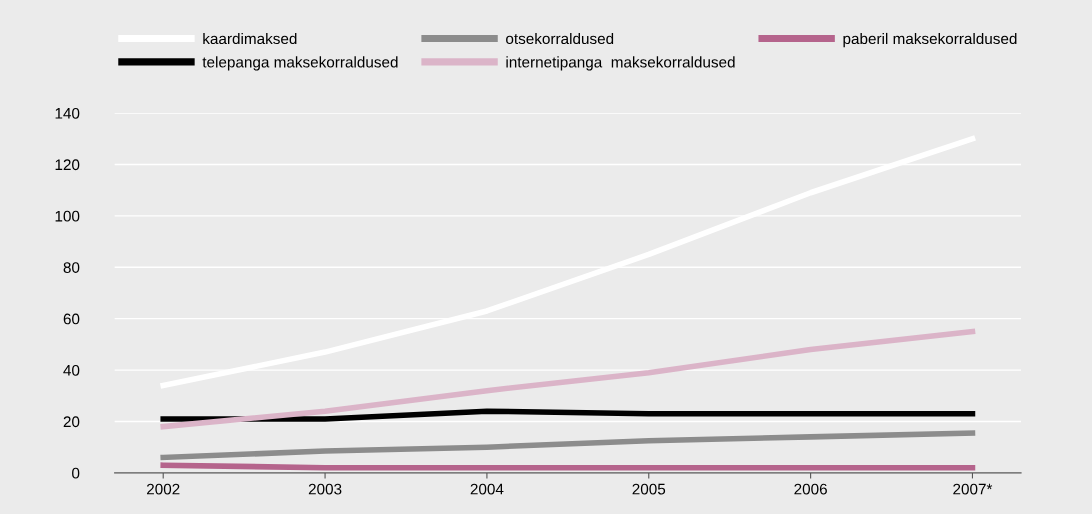  What do you see at coordinates (71, 422) in the screenshot?
I see `y-tick-label: 20` at bounding box center [71, 422].